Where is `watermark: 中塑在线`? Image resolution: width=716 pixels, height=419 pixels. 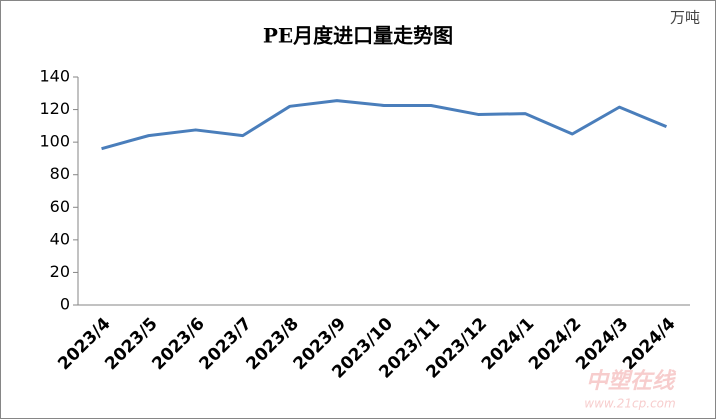
watermark: 中塑在线 is located at coordinates (631, 381).